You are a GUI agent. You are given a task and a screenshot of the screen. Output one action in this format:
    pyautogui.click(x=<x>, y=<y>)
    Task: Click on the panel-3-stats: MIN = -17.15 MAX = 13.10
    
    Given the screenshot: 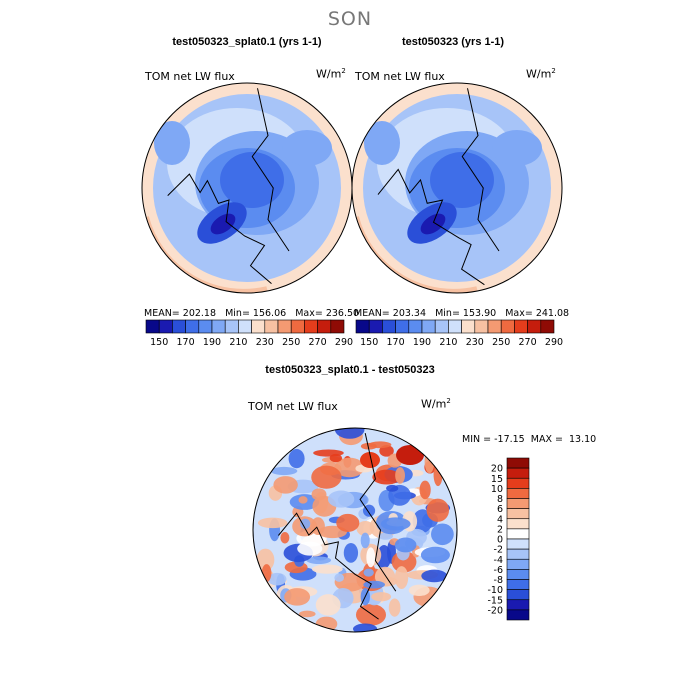 What is the action you would take?
    pyautogui.click(x=529, y=439)
    